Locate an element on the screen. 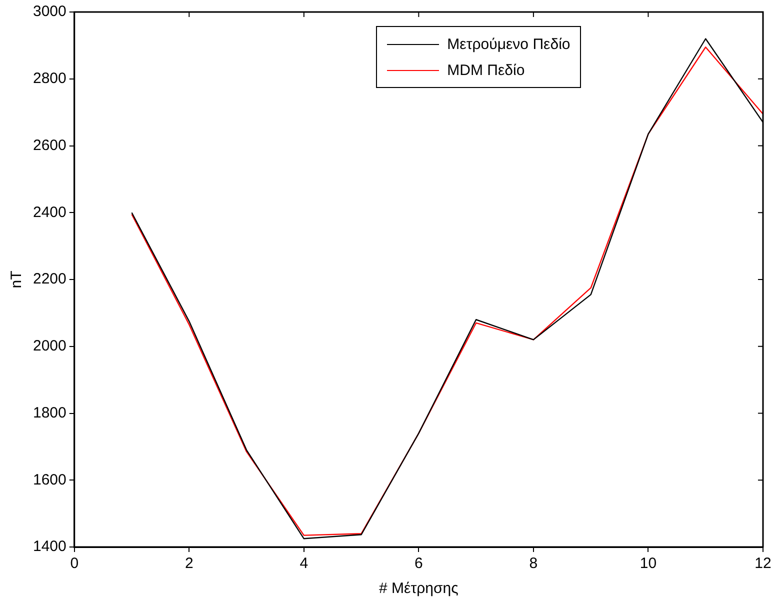 Image resolution: width=775 pixels, height=606 pixels. x-tick-label: 10 is located at coordinates (648, 563).